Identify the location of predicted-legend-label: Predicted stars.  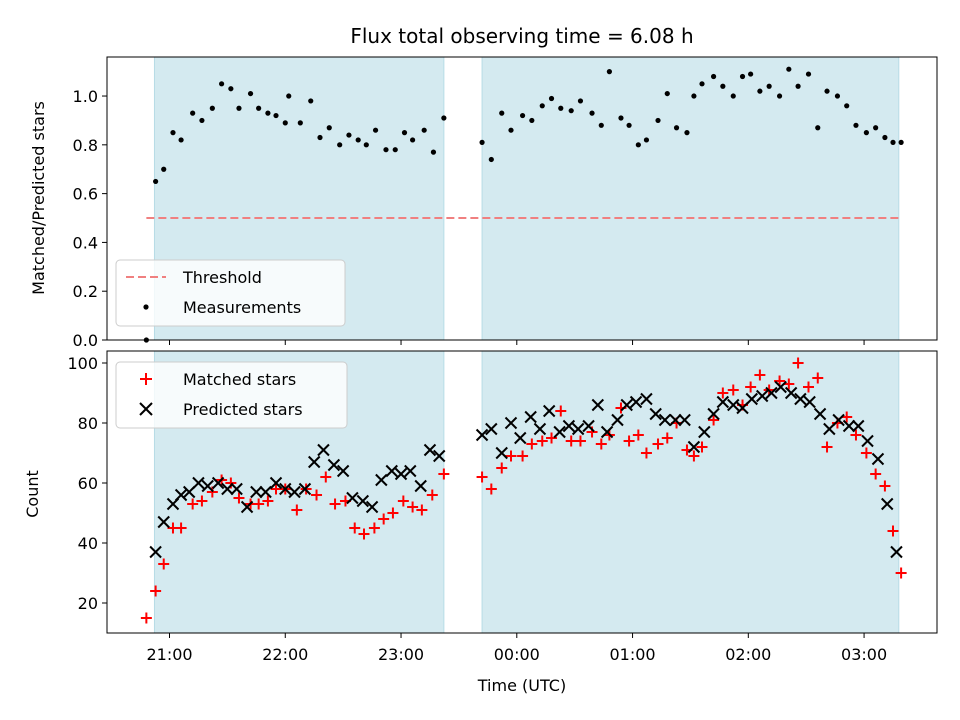
(243, 409).